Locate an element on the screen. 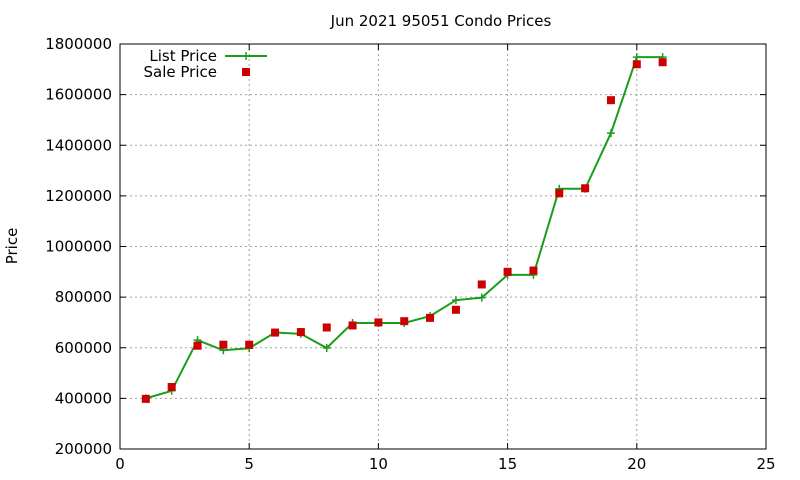 The height and width of the screenshot is (480, 800). x-tick-label: 5 is located at coordinates (249, 464).